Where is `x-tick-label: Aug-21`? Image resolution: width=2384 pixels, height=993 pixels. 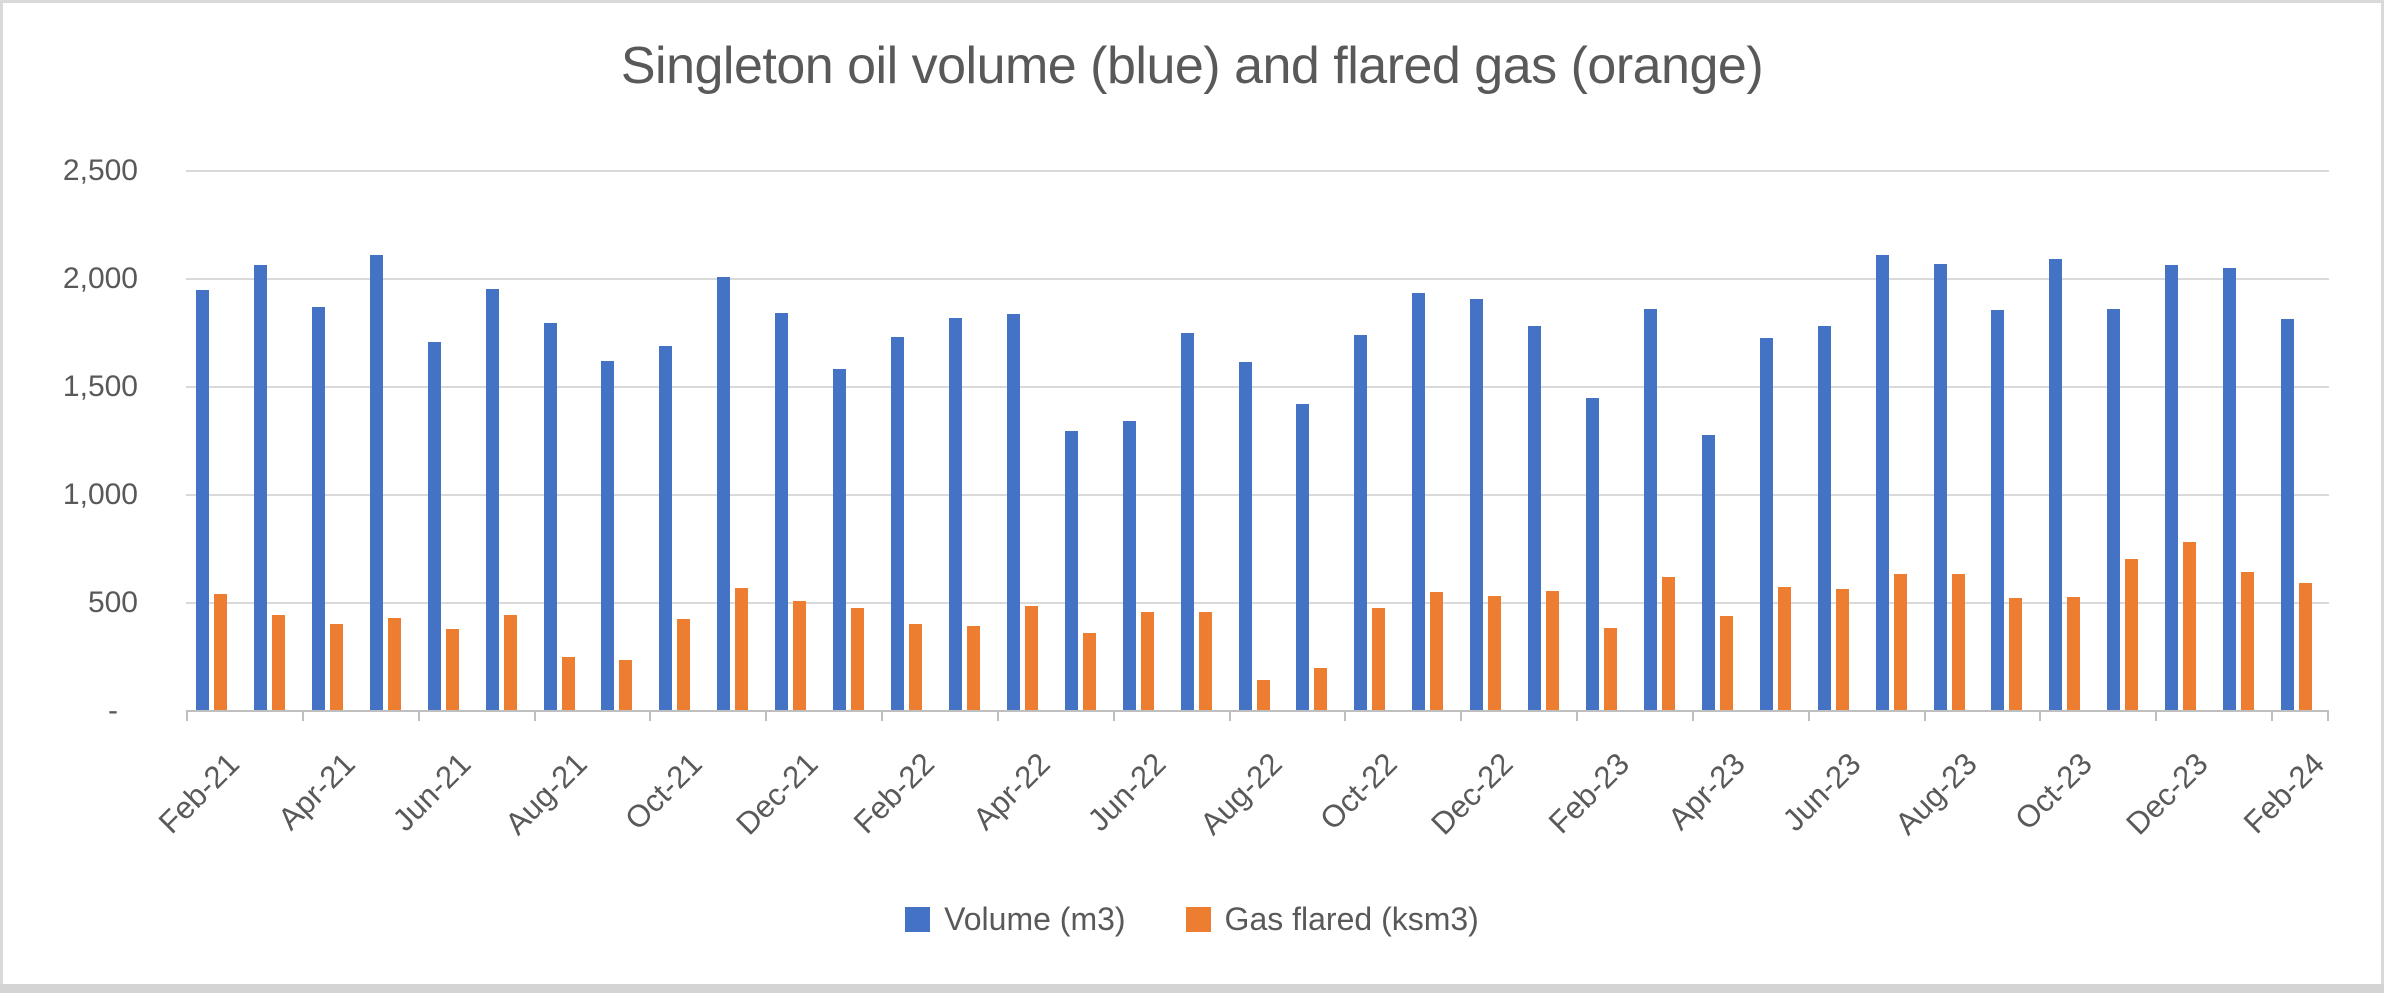 x-tick-label: Aug-21 is located at coordinates (545, 794).